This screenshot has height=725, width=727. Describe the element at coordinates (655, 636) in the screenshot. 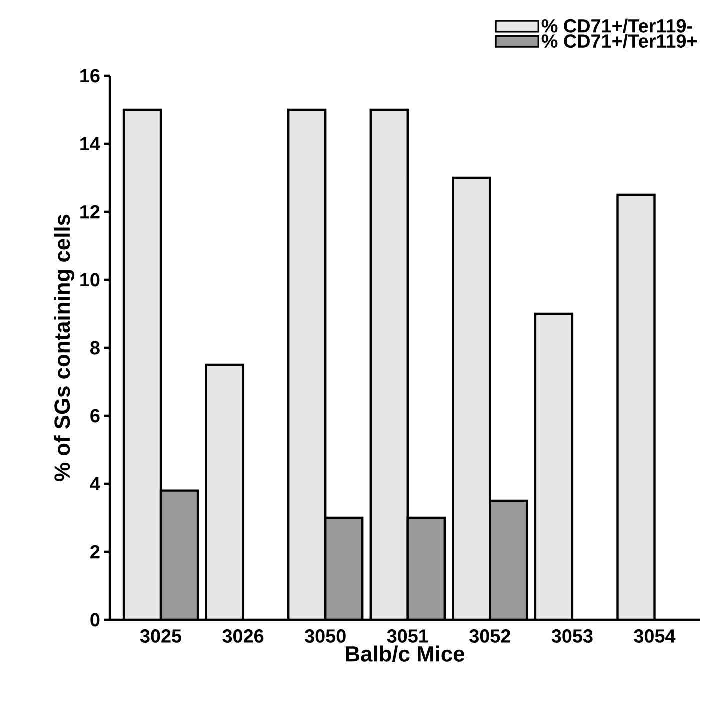

I see `x-tick-label: 3054` at that location.